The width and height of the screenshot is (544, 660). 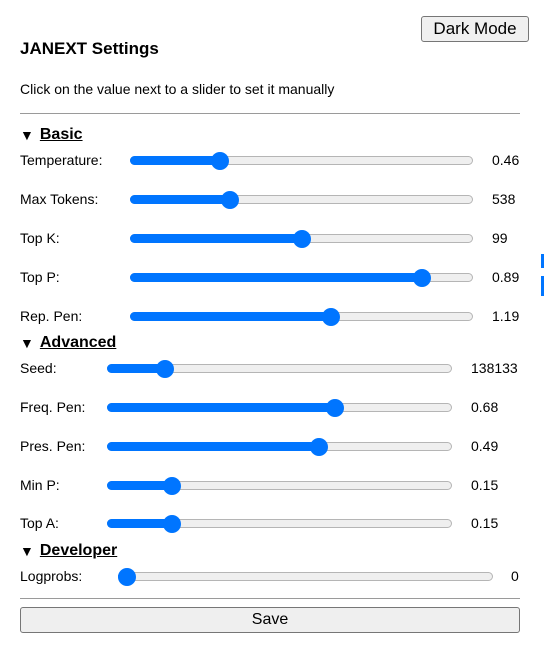 I want to click on slider-label: Freq. Pen:, so click(x=53, y=407).